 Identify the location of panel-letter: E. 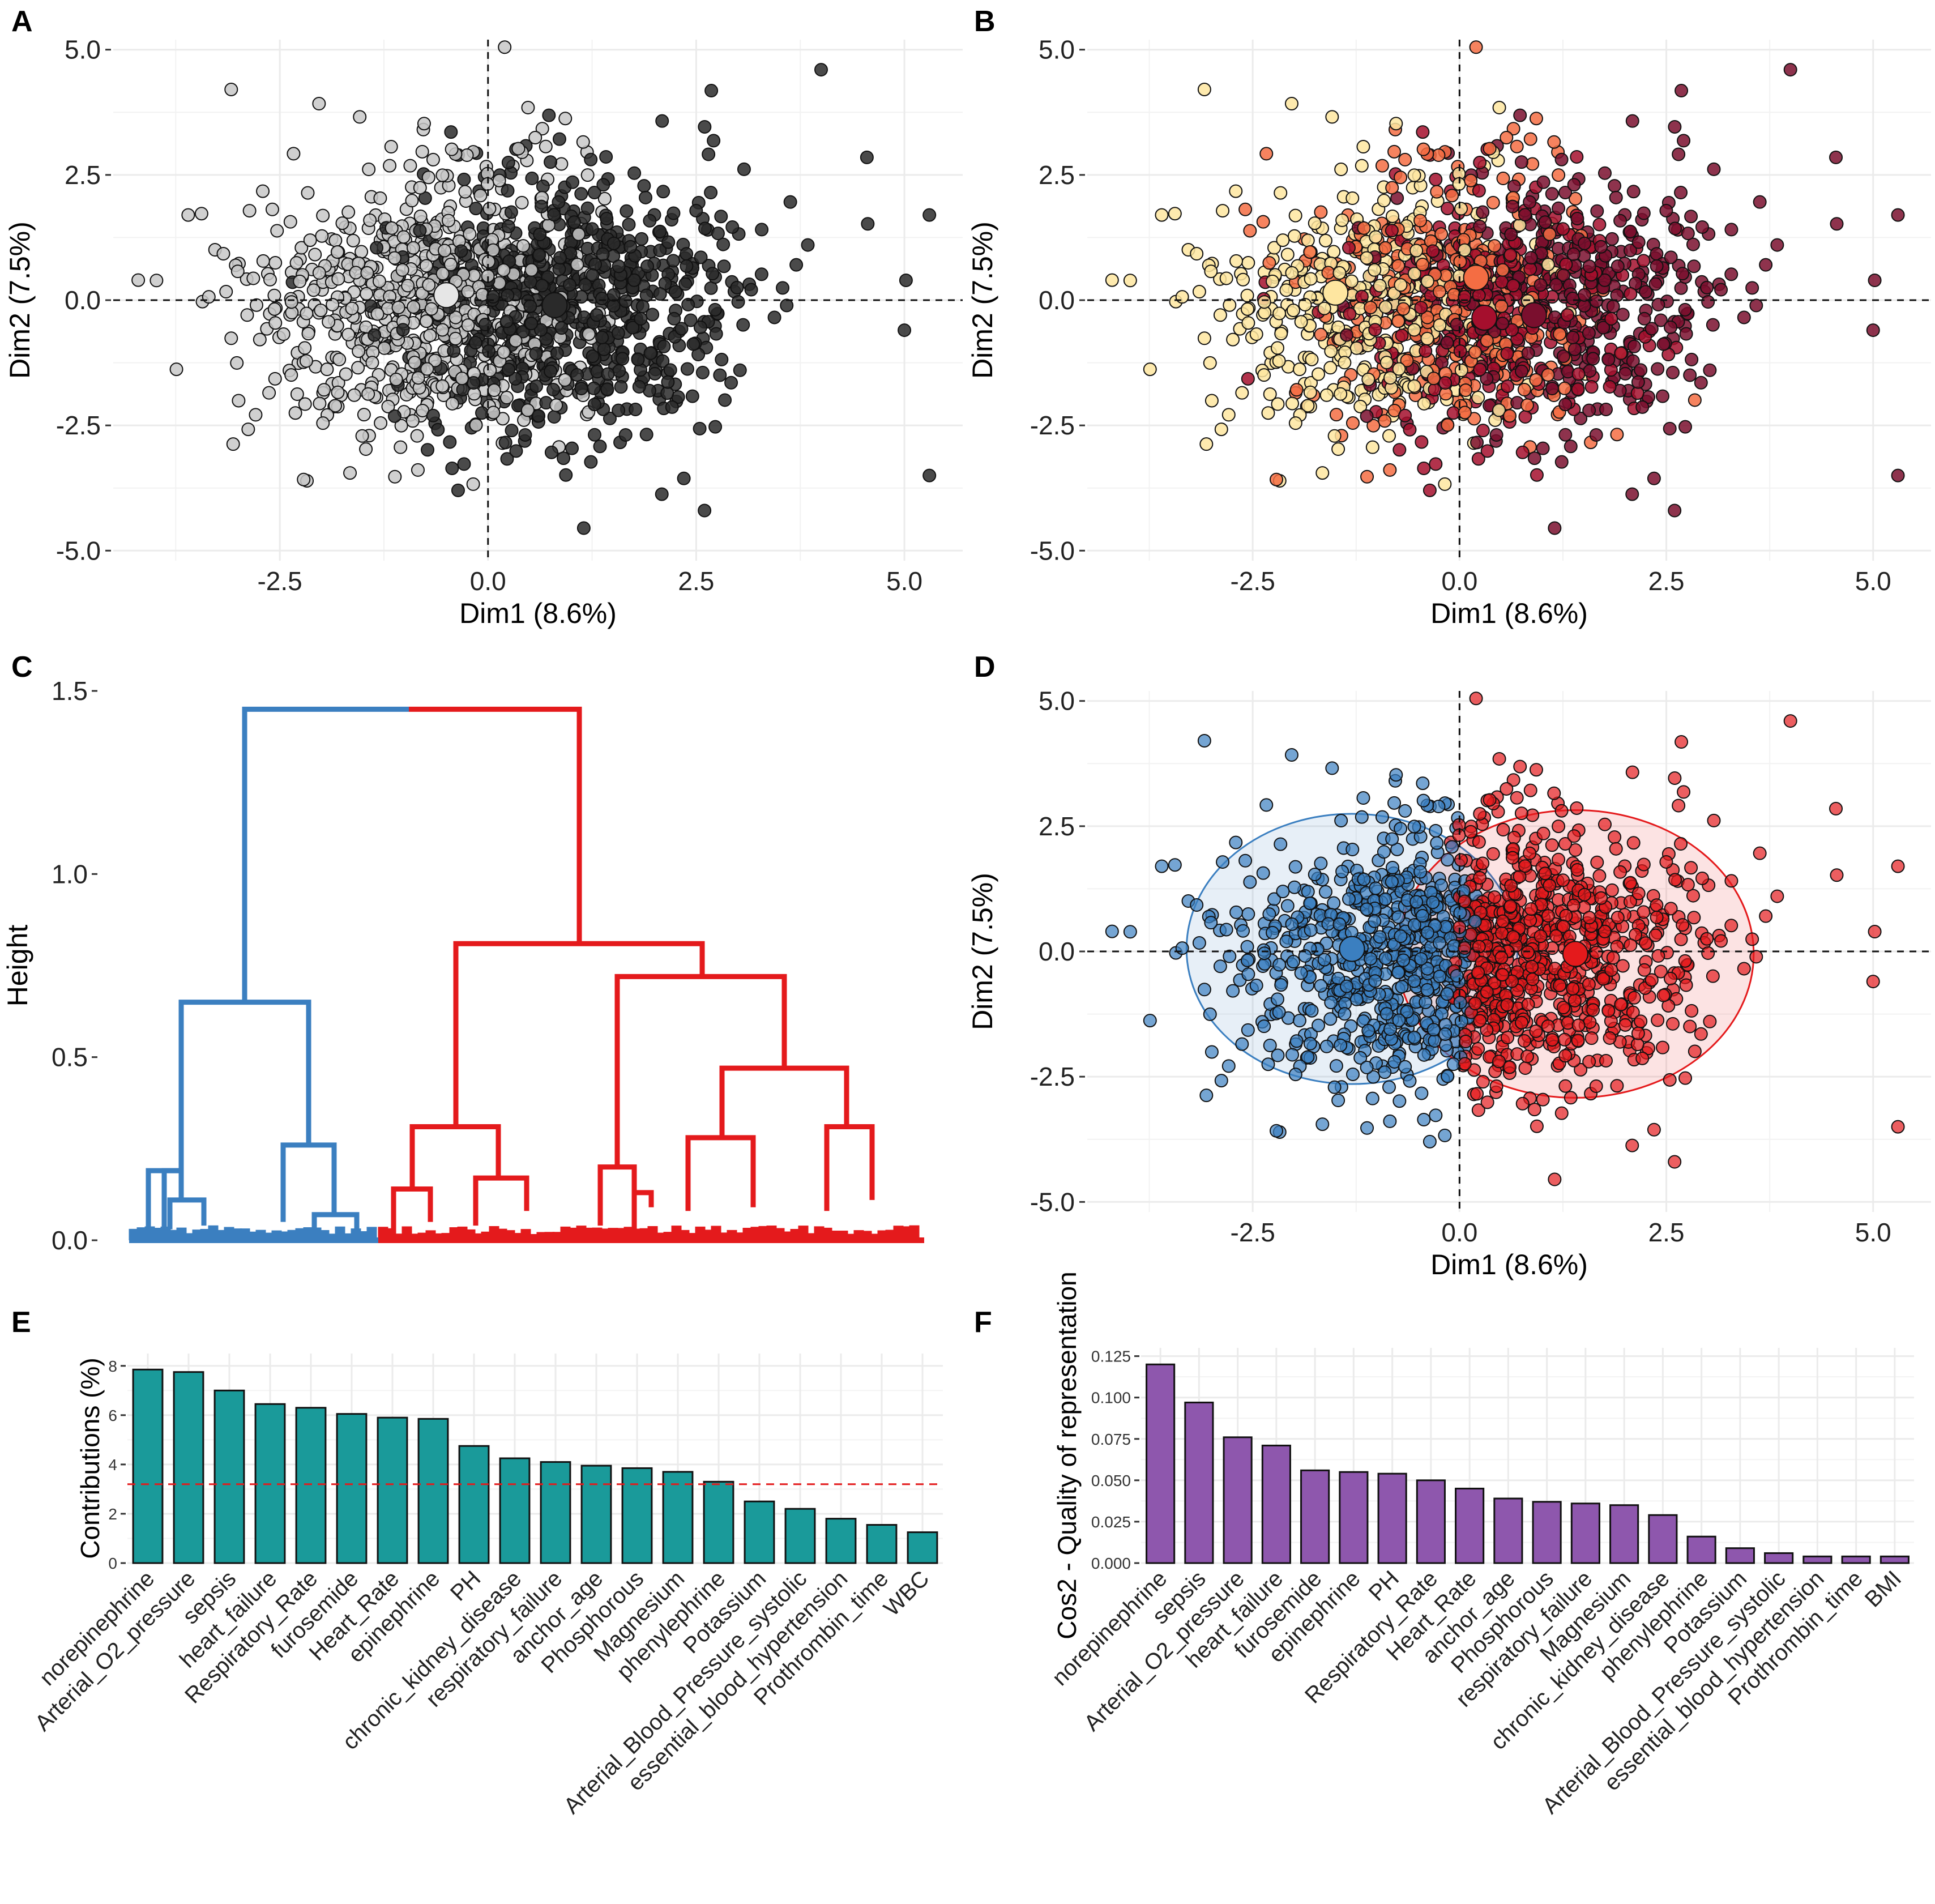
(21, 1322).